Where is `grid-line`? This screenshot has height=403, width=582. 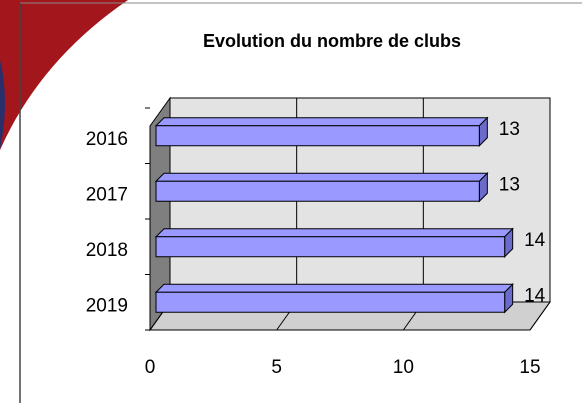
grid-line is located at coordinates (540, 316).